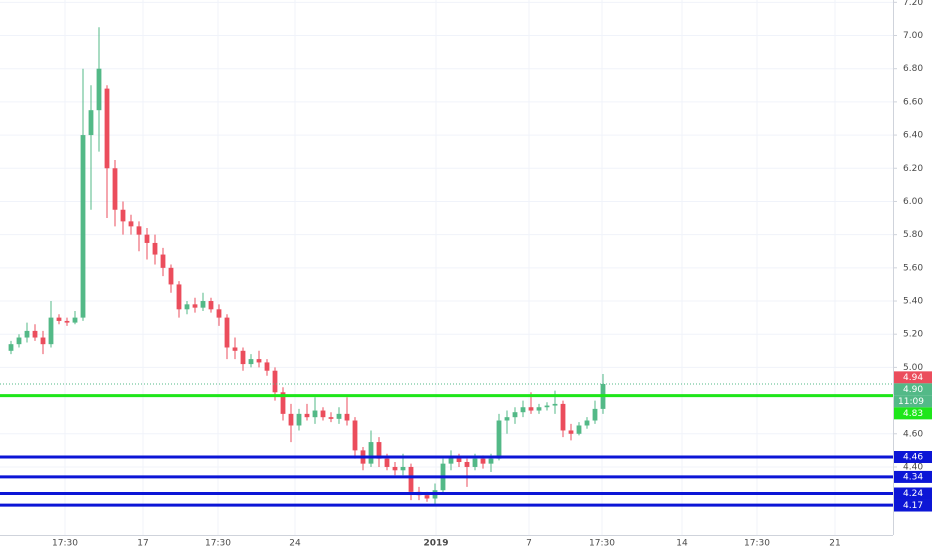  I want to click on y-tick-label: 6.20, so click(913, 169).